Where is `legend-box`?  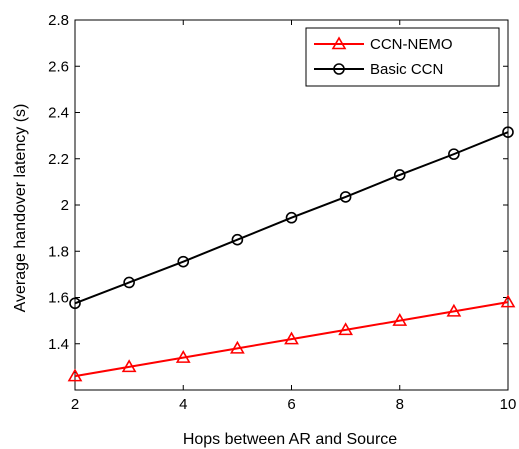
legend-box is located at coordinates (402, 57).